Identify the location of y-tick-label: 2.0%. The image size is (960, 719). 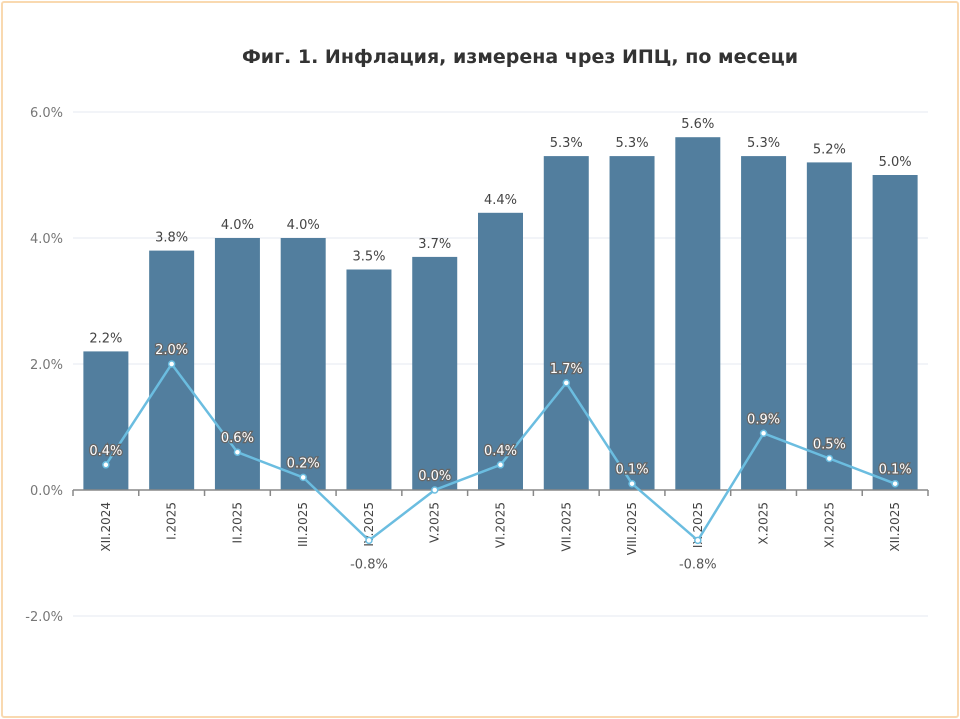
(46, 365).